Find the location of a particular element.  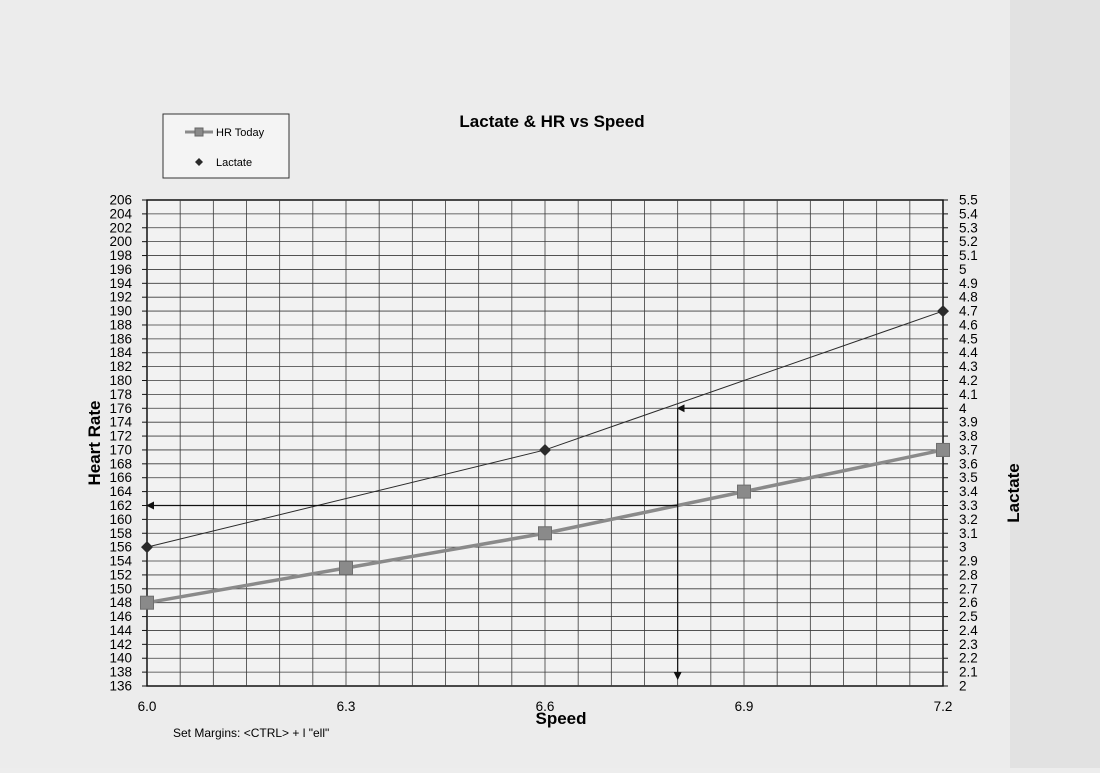

y-left-tick-label: 186 is located at coordinates (120, 338).